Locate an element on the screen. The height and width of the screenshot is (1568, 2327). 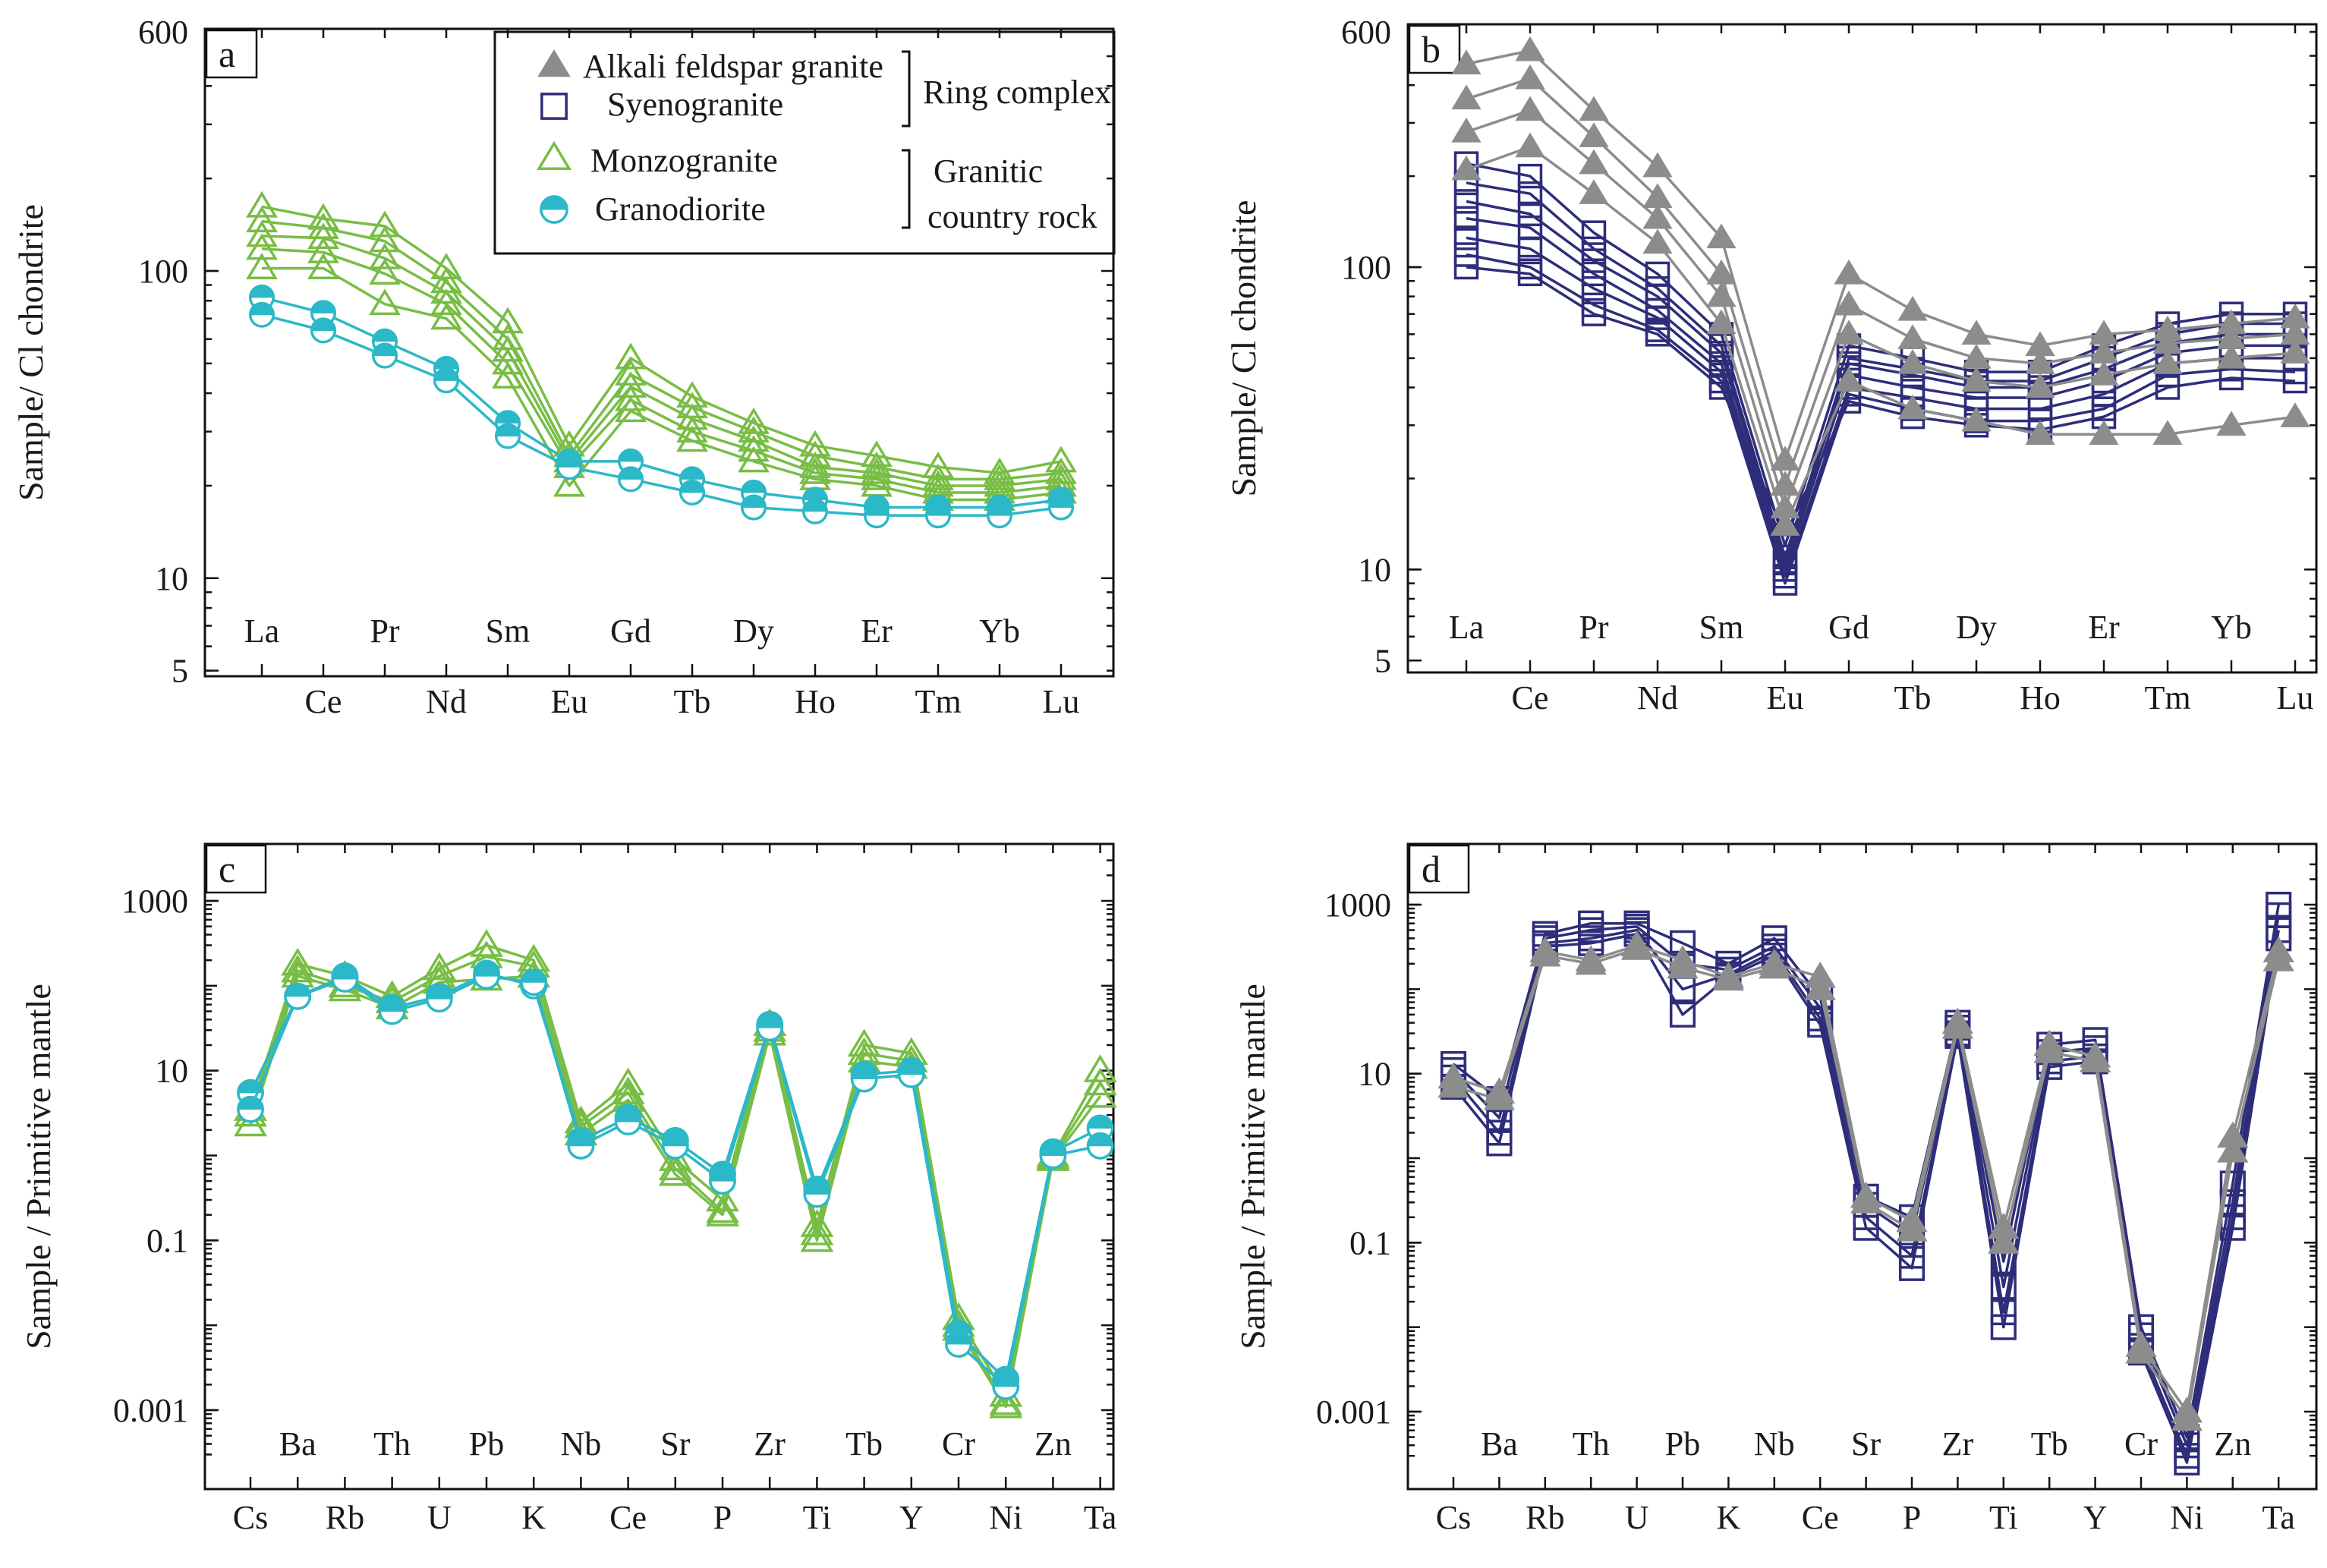
x-tick-label: Pr is located at coordinates (1594, 627).